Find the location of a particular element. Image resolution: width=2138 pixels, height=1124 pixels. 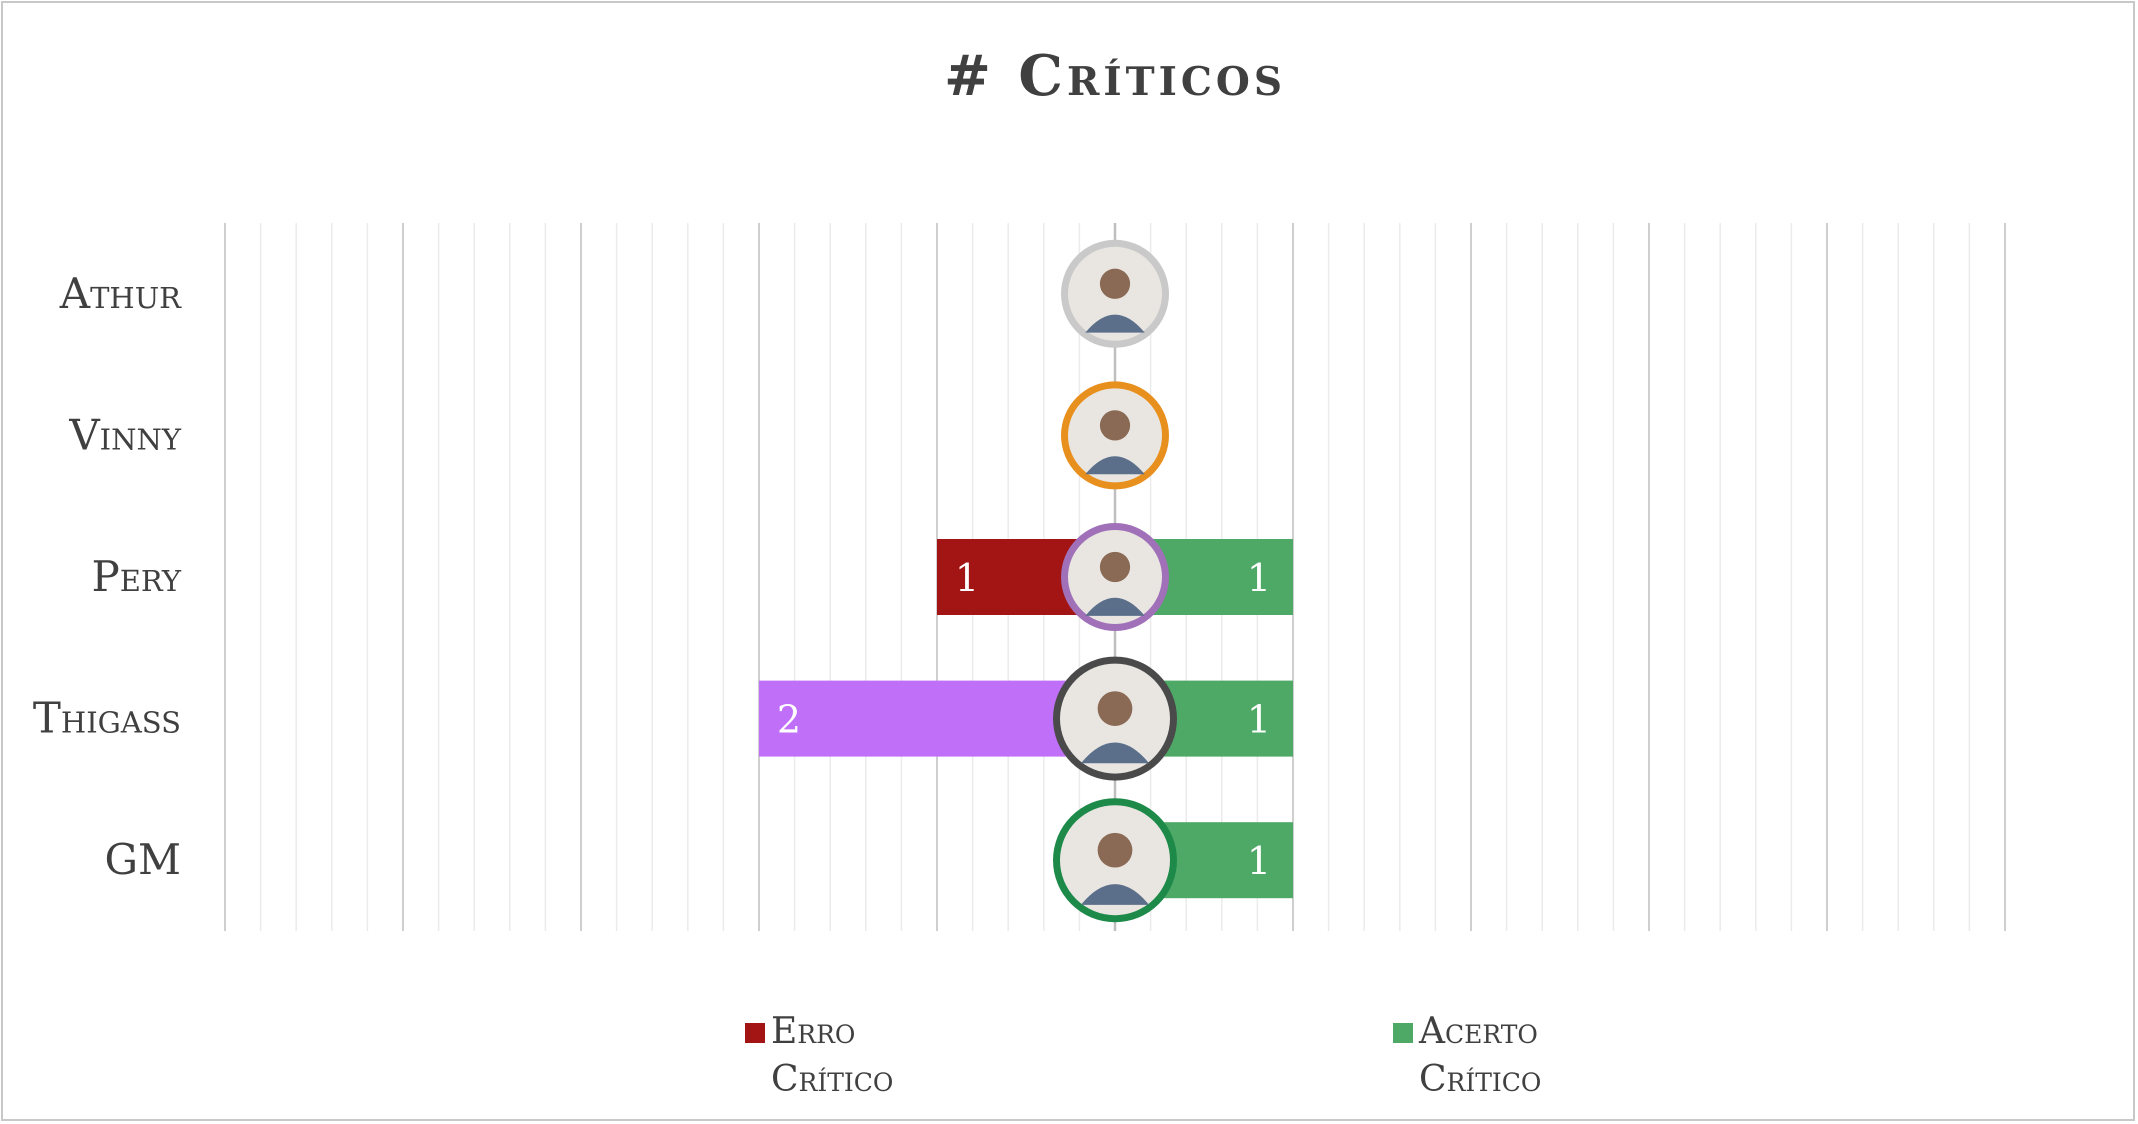

category-label: GM is located at coordinates (142, 859).